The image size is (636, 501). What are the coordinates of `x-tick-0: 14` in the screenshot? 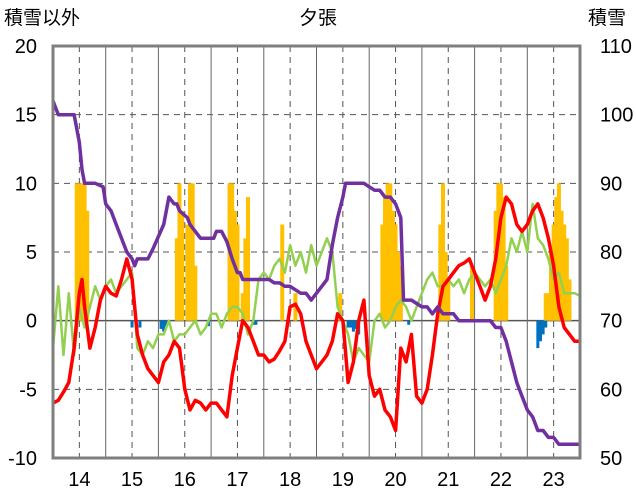 It's located at (79, 480).